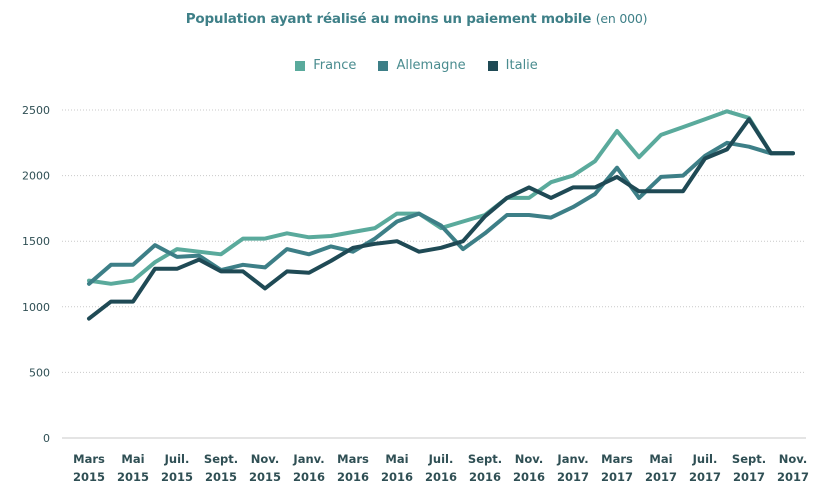 This screenshot has width=833, height=504. Describe the element at coordinates (36, 241) in the screenshot. I see `y-tick-label-1500: 1500` at that location.